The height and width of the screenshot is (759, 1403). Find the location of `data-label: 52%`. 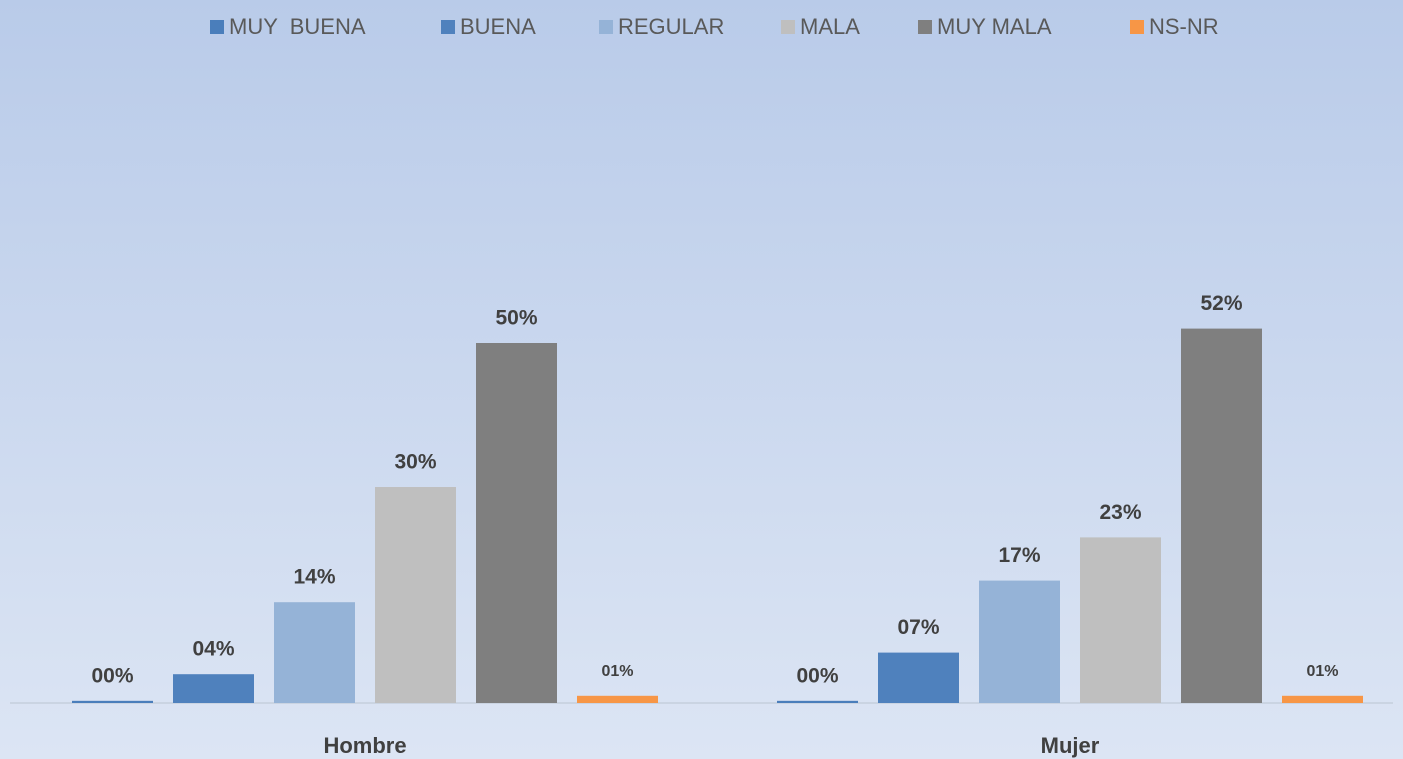

data-label: 52% is located at coordinates (1221, 303).